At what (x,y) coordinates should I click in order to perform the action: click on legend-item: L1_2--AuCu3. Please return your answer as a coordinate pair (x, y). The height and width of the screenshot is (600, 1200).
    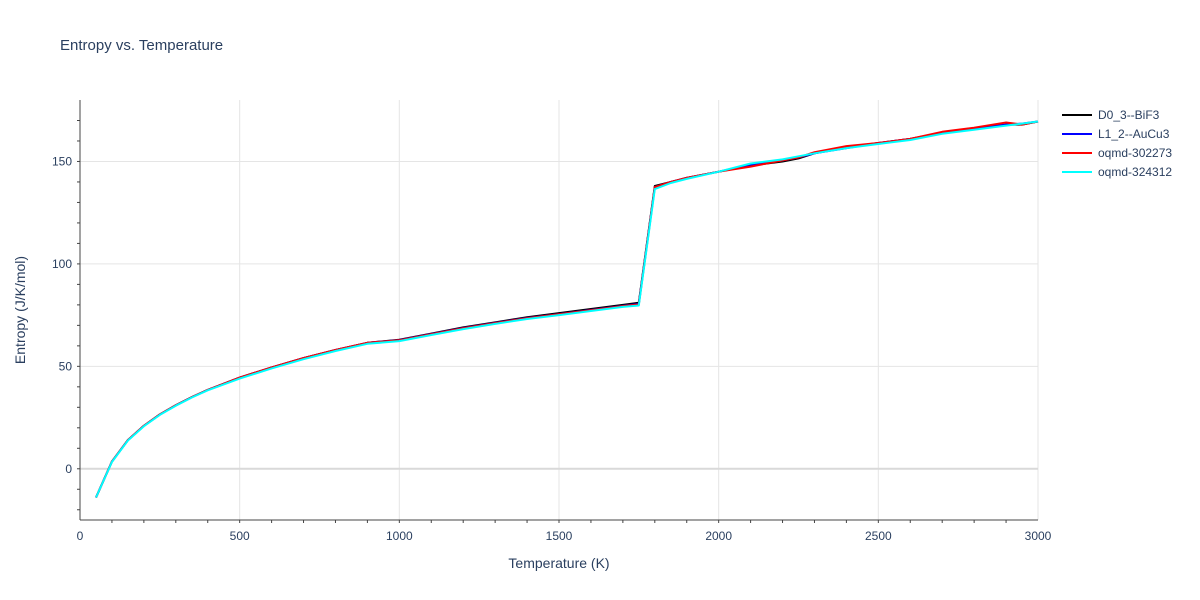
    Looking at the image, I should click on (1116, 134).